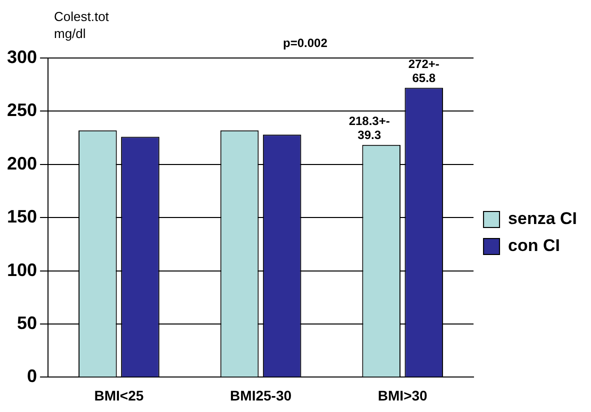  Describe the element at coordinates (22, 56) in the screenshot. I see `y-tick-label: 300` at that location.